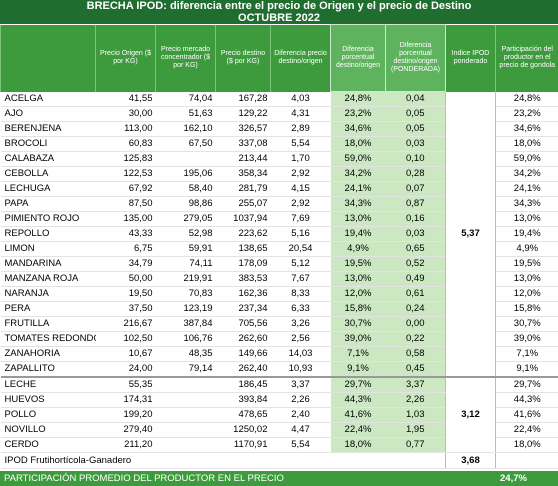  I want to click on cell: 30,00, so click(125, 114).